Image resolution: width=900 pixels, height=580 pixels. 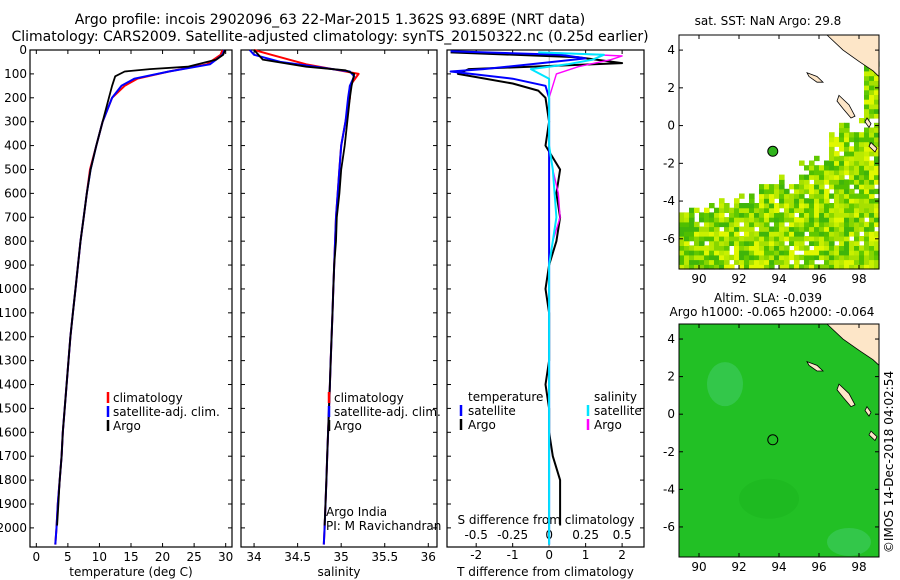 What do you see at coordinates (166, 412) in the screenshot?
I see `temperature-legend-label: satellite-adj. clim.` at bounding box center [166, 412].